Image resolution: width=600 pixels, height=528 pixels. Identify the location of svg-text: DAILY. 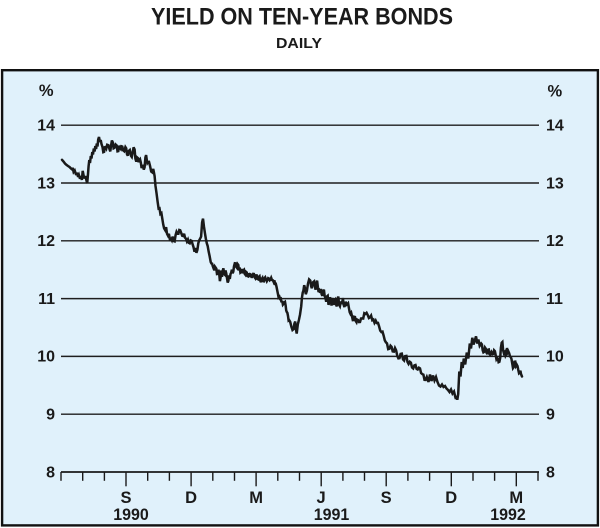
(299, 43).